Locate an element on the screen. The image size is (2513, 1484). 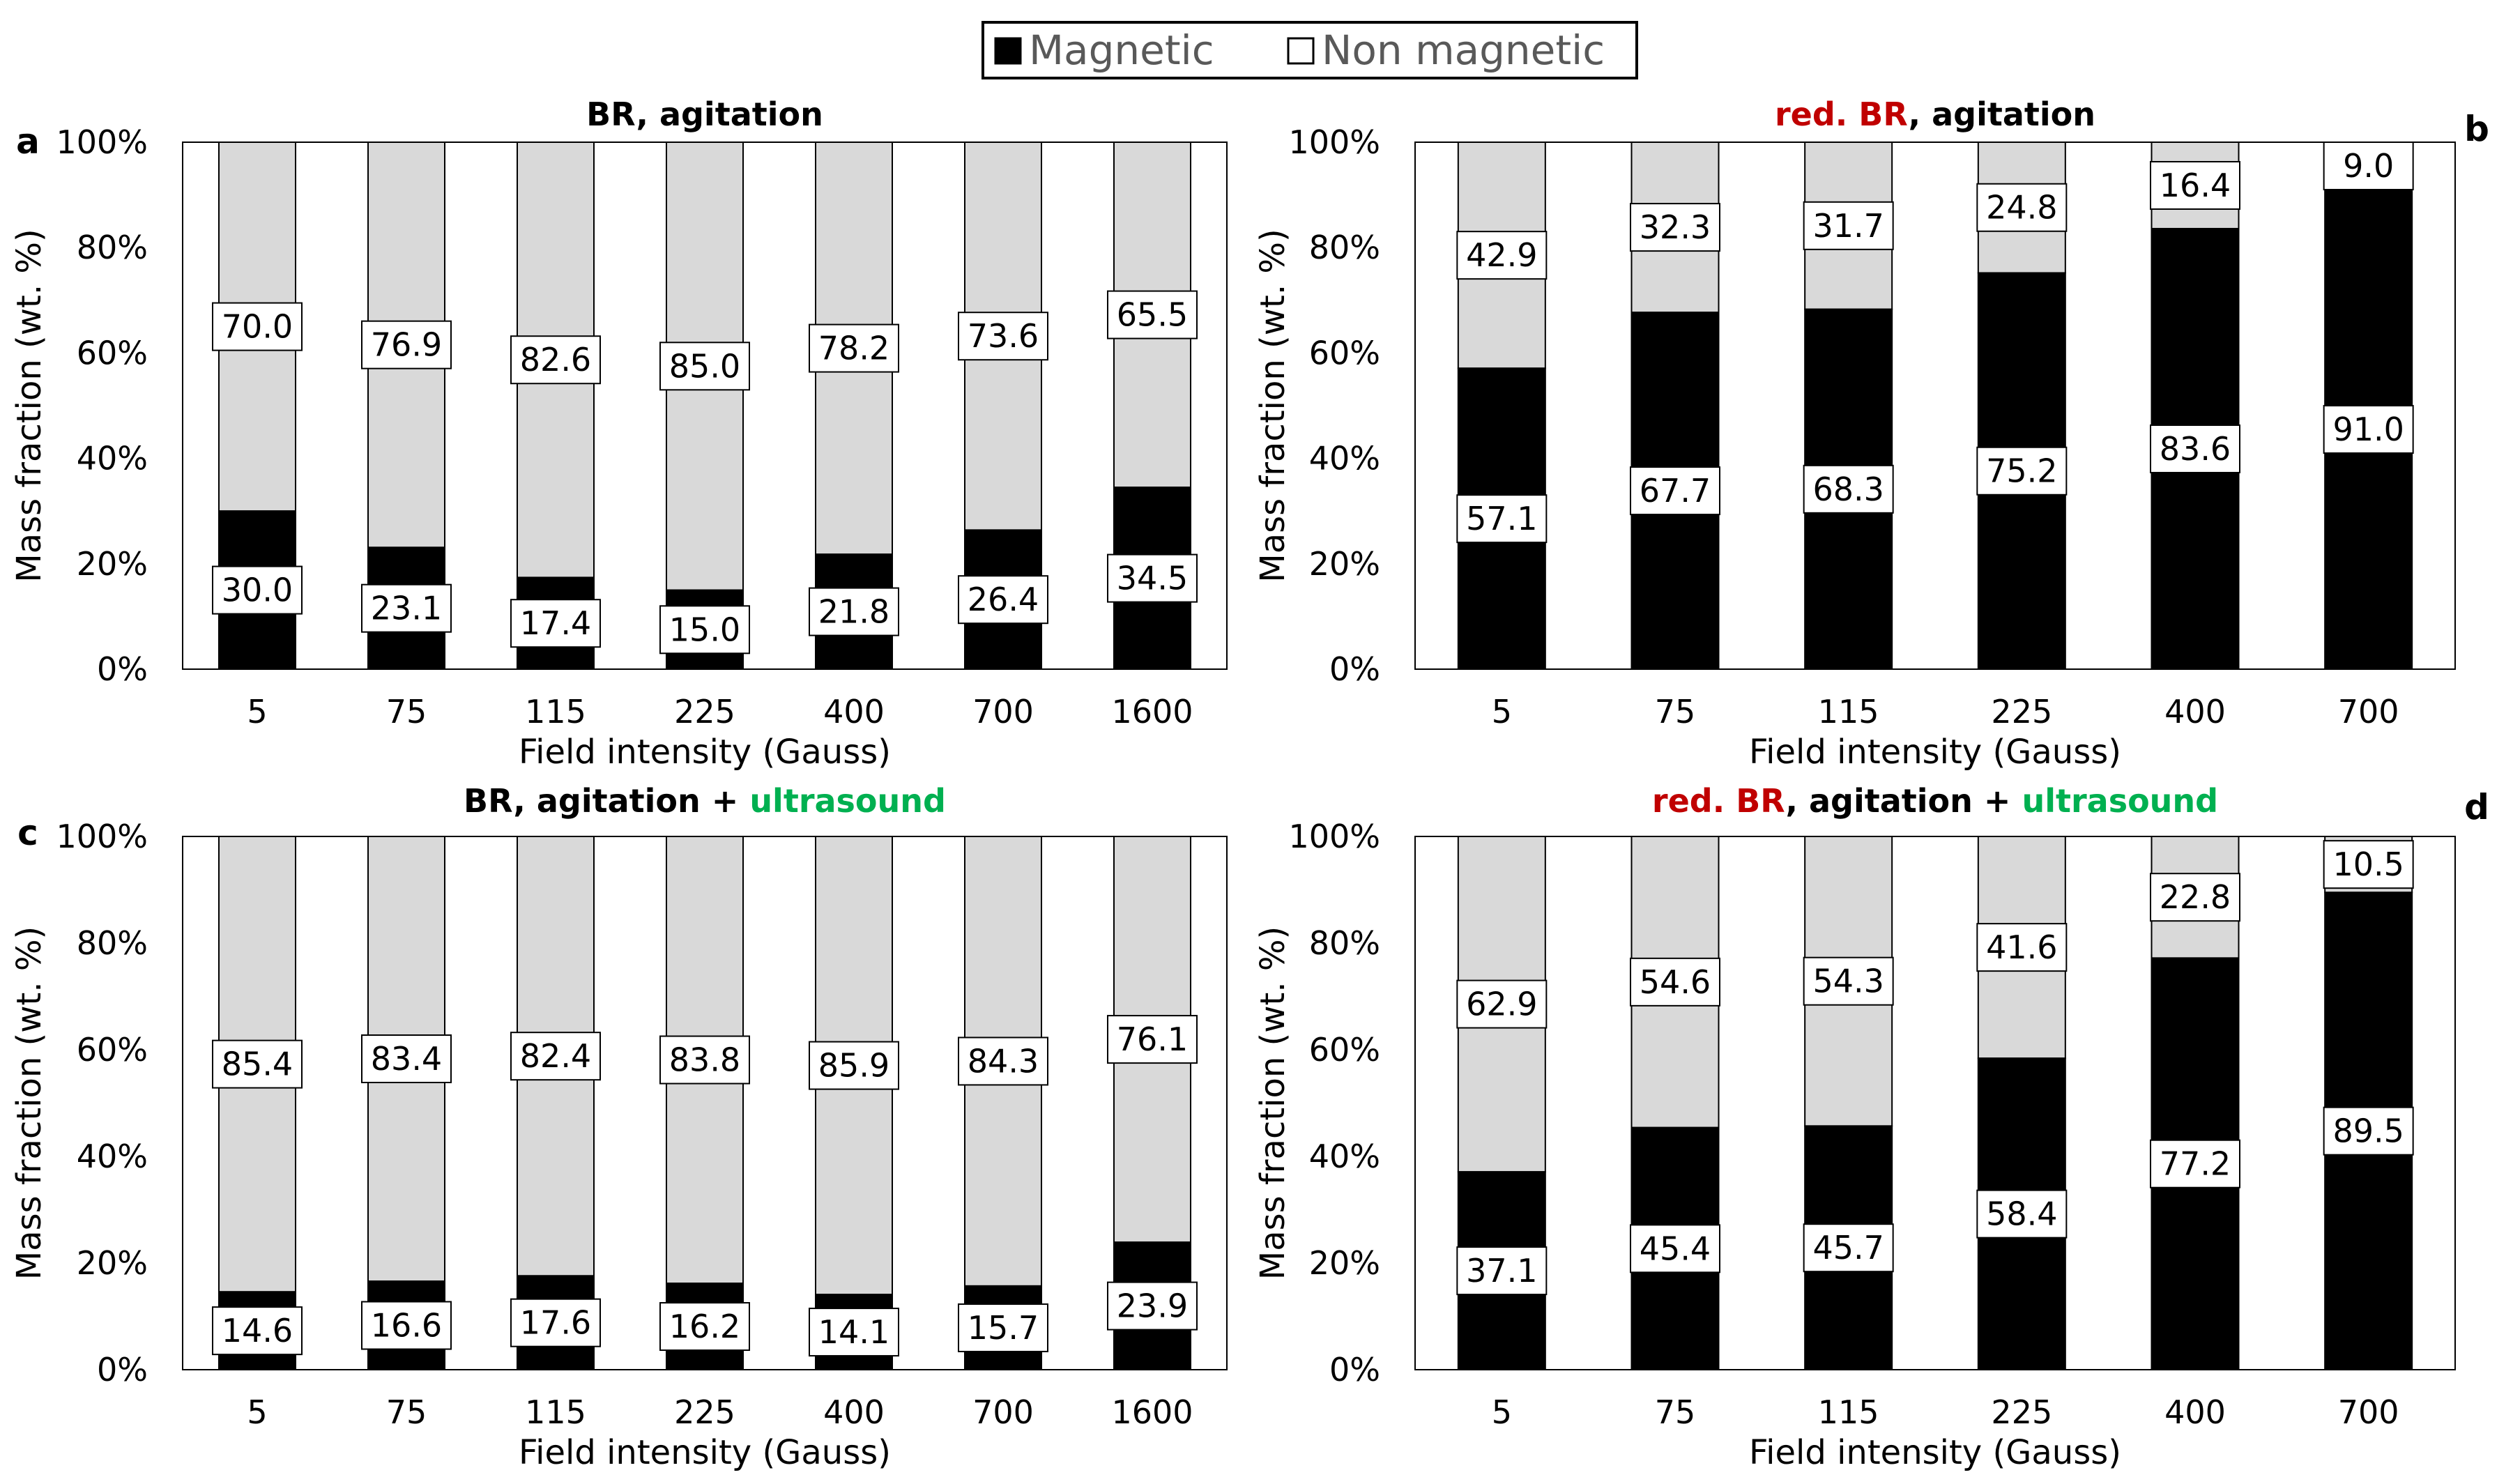
legend-swatch-magnetic is located at coordinates (1008, 51).